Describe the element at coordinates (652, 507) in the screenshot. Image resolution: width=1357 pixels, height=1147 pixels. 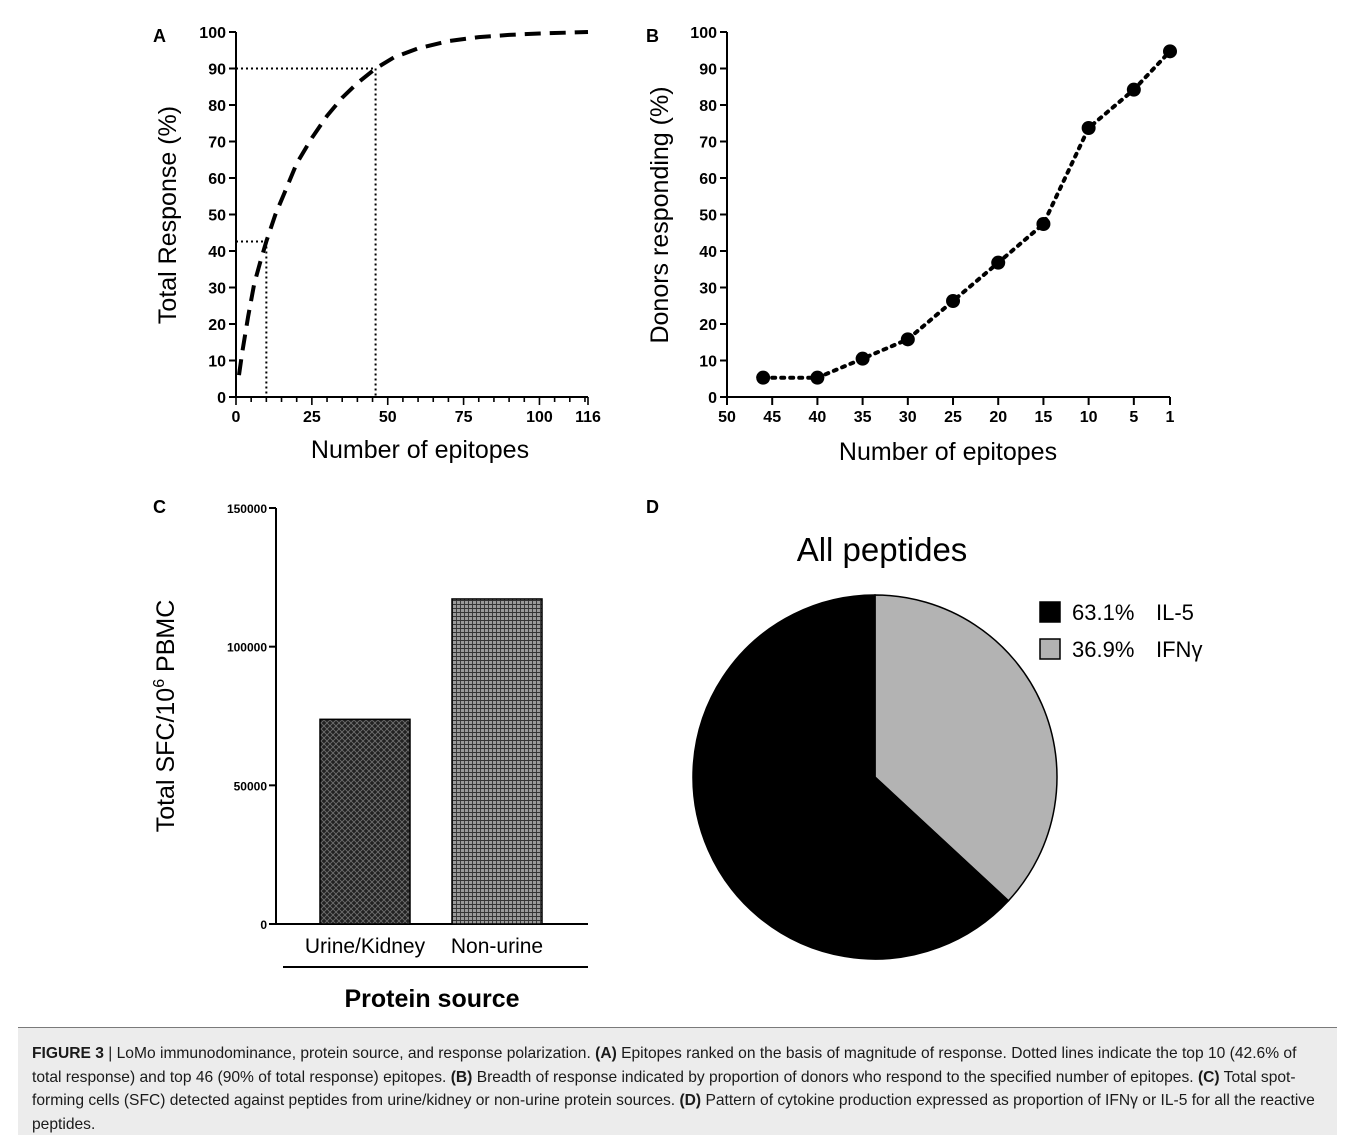
I see `panel-label-d: D` at that location.